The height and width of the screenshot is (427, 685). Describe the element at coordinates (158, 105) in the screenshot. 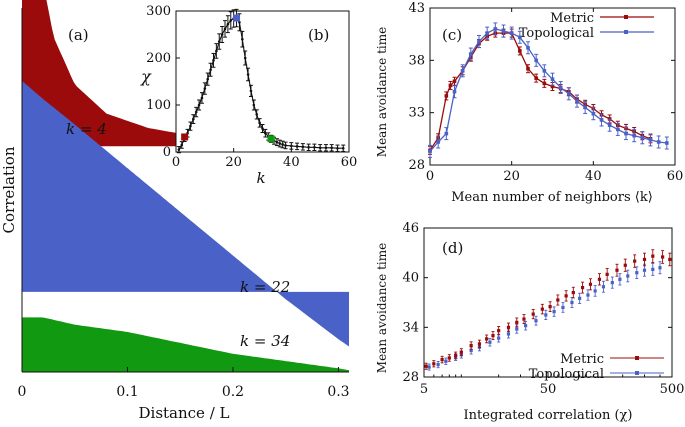

I see `y-tick-label-b: 100` at that location.